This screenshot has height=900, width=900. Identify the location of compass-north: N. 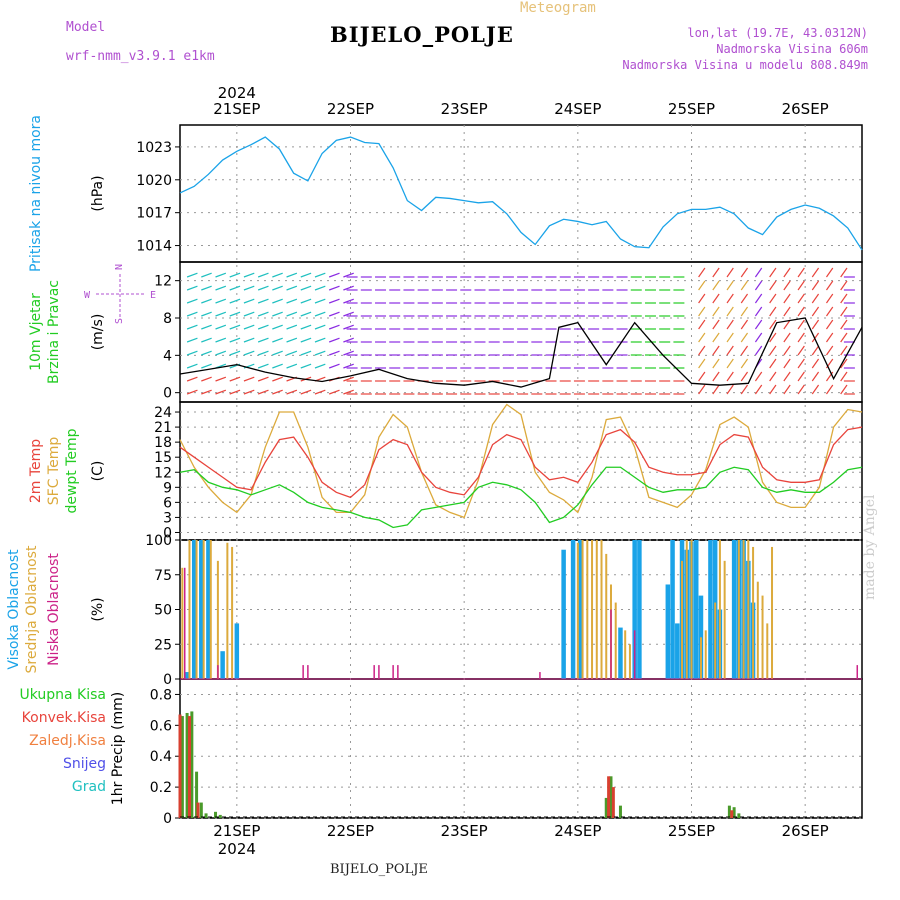
(119, 267).